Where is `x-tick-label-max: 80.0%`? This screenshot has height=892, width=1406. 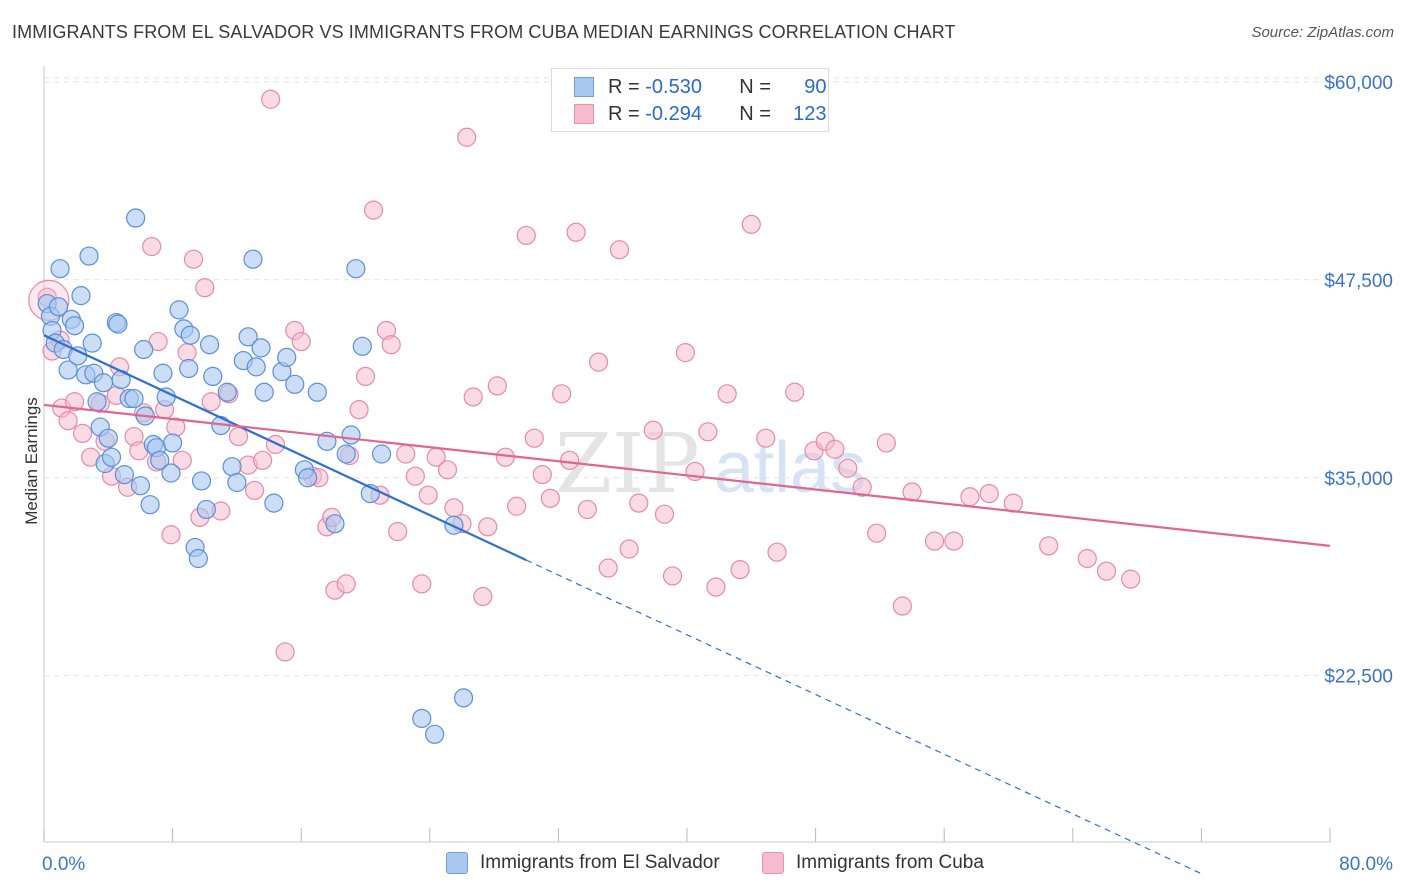 x-tick-label-max: 80.0% is located at coordinates (1366, 864).